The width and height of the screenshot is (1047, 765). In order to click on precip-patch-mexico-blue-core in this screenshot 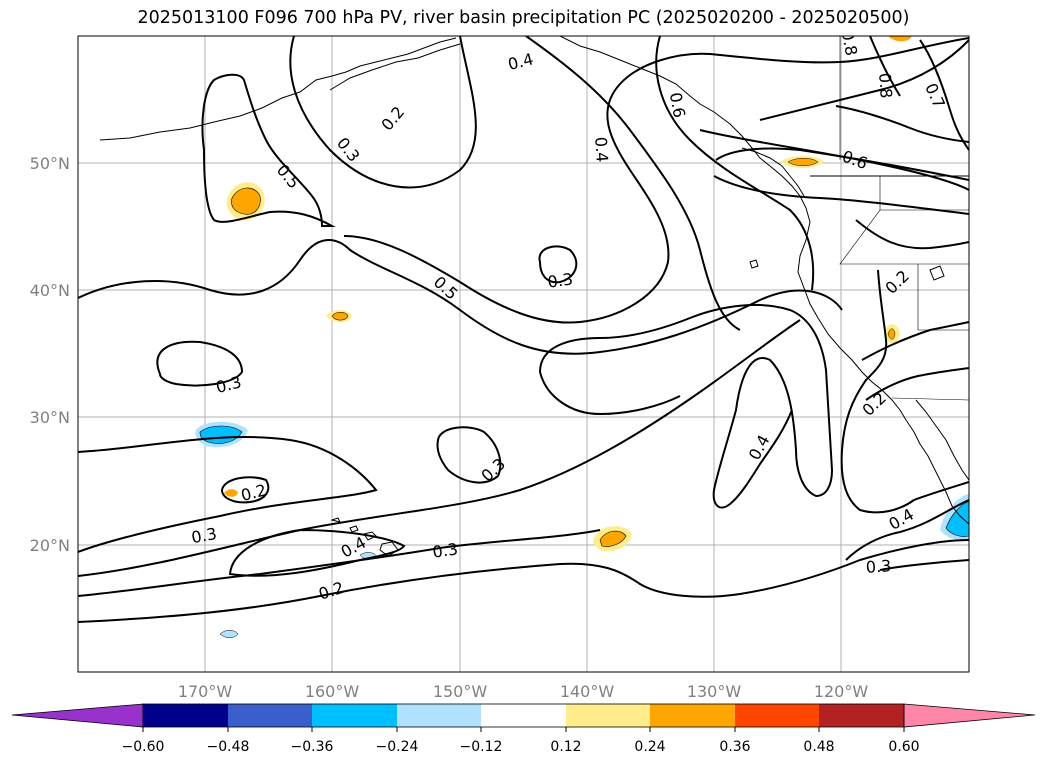, I will do `click(957, 519)`.